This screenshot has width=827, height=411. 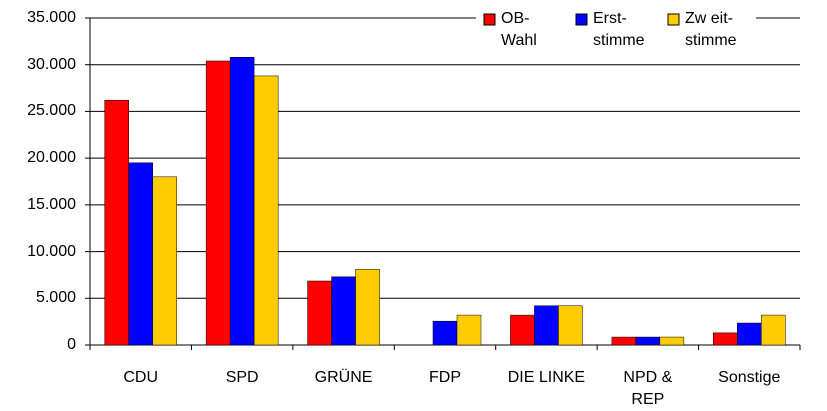 I want to click on y-tick-label: 10.000, so click(x=51, y=251).